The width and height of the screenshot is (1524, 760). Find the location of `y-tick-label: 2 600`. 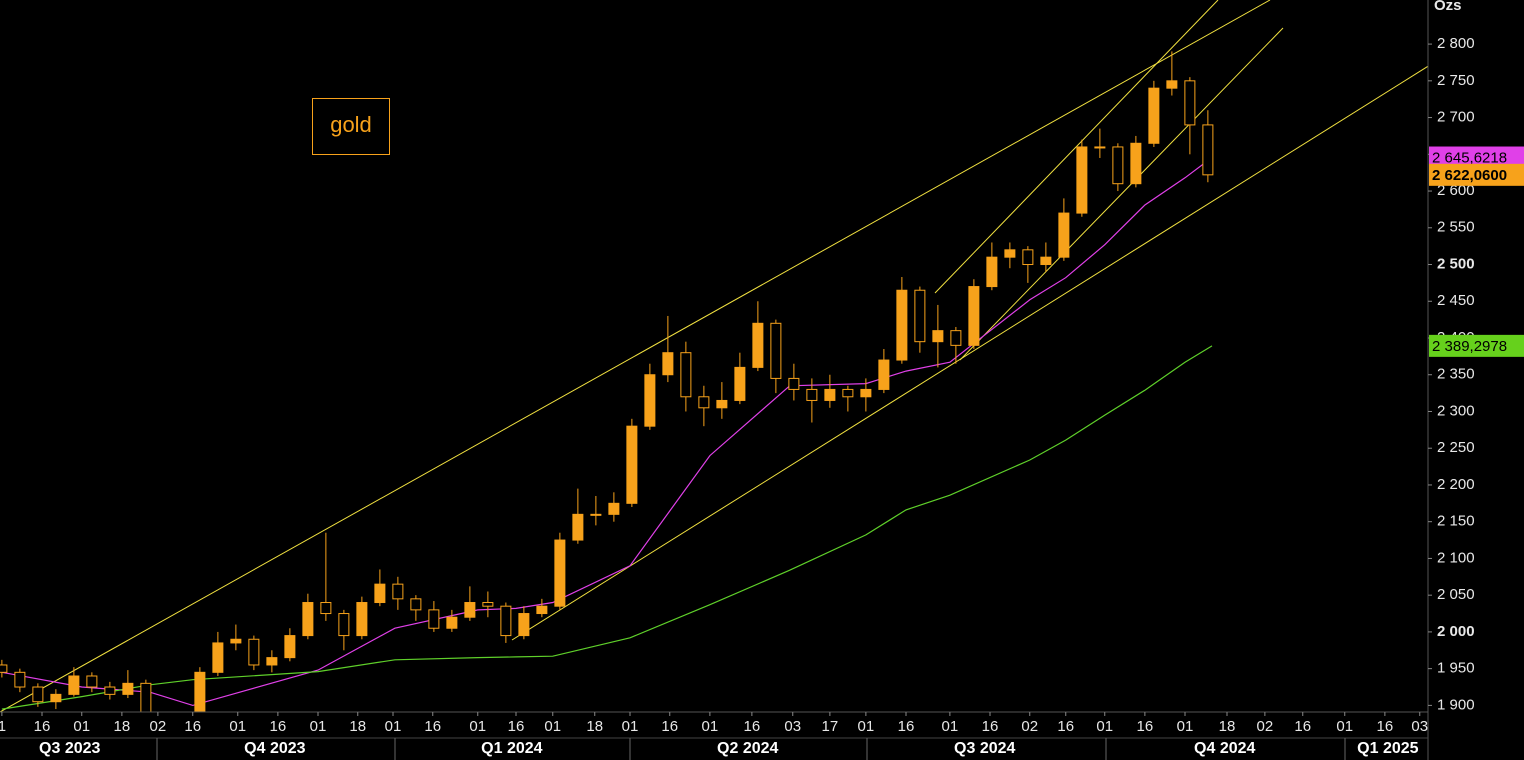

y-tick-label: 2 600 is located at coordinates (1456, 190).